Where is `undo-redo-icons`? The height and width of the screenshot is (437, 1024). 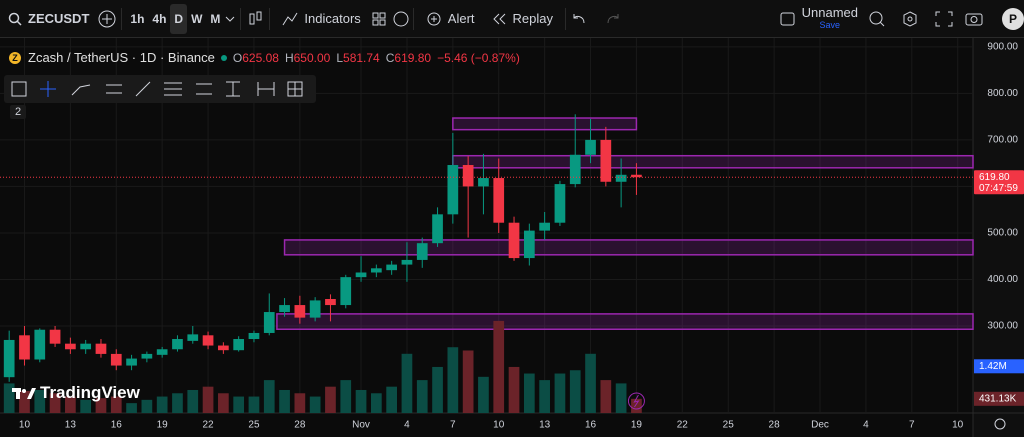 undo-redo-icons is located at coordinates (598, 19).